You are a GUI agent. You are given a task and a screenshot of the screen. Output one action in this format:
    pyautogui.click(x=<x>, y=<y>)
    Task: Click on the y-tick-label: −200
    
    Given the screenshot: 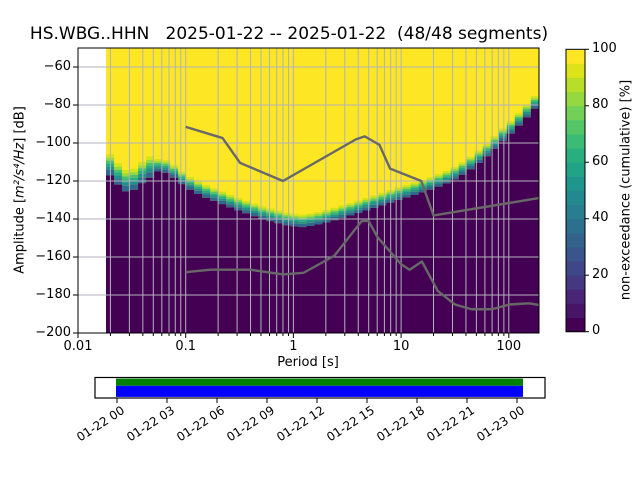 What is the action you would take?
    pyautogui.click(x=53, y=332)
    